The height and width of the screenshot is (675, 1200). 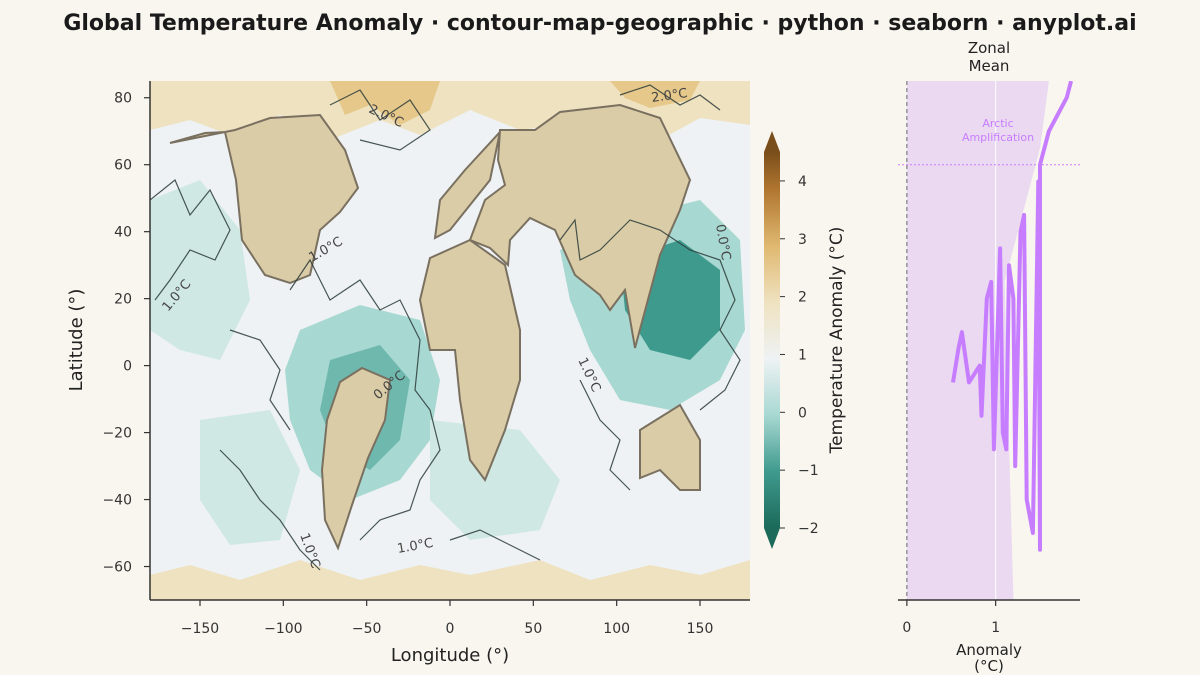 What do you see at coordinates (802, 298) in the screenshot?
I see `colorbar-tick-label: 2` at bounding box center [802, 298].